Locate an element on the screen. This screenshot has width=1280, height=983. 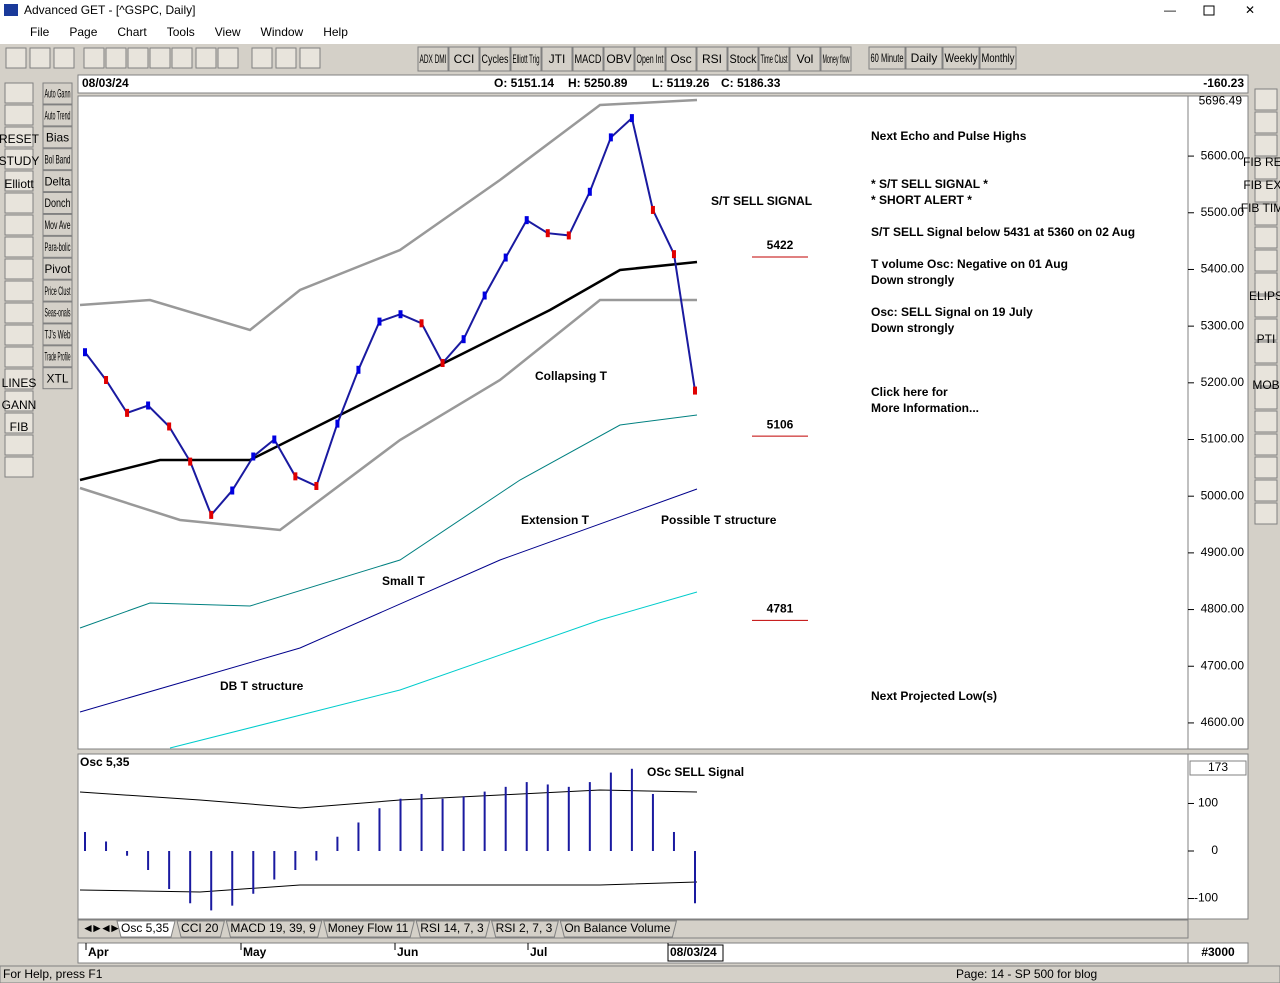
period-button-label: Monthly is located at coordinates (998, 58).